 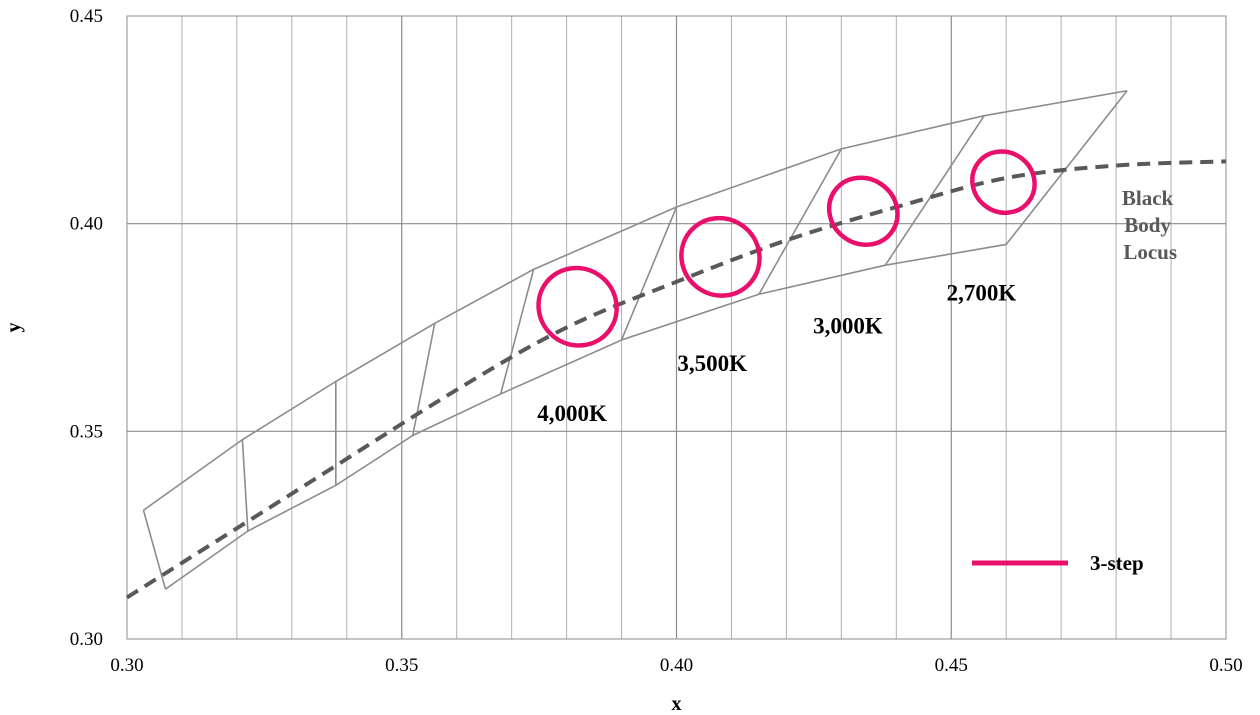 I want to click on legend-label-3-step: 3-step, so click(x=1117, y=563).